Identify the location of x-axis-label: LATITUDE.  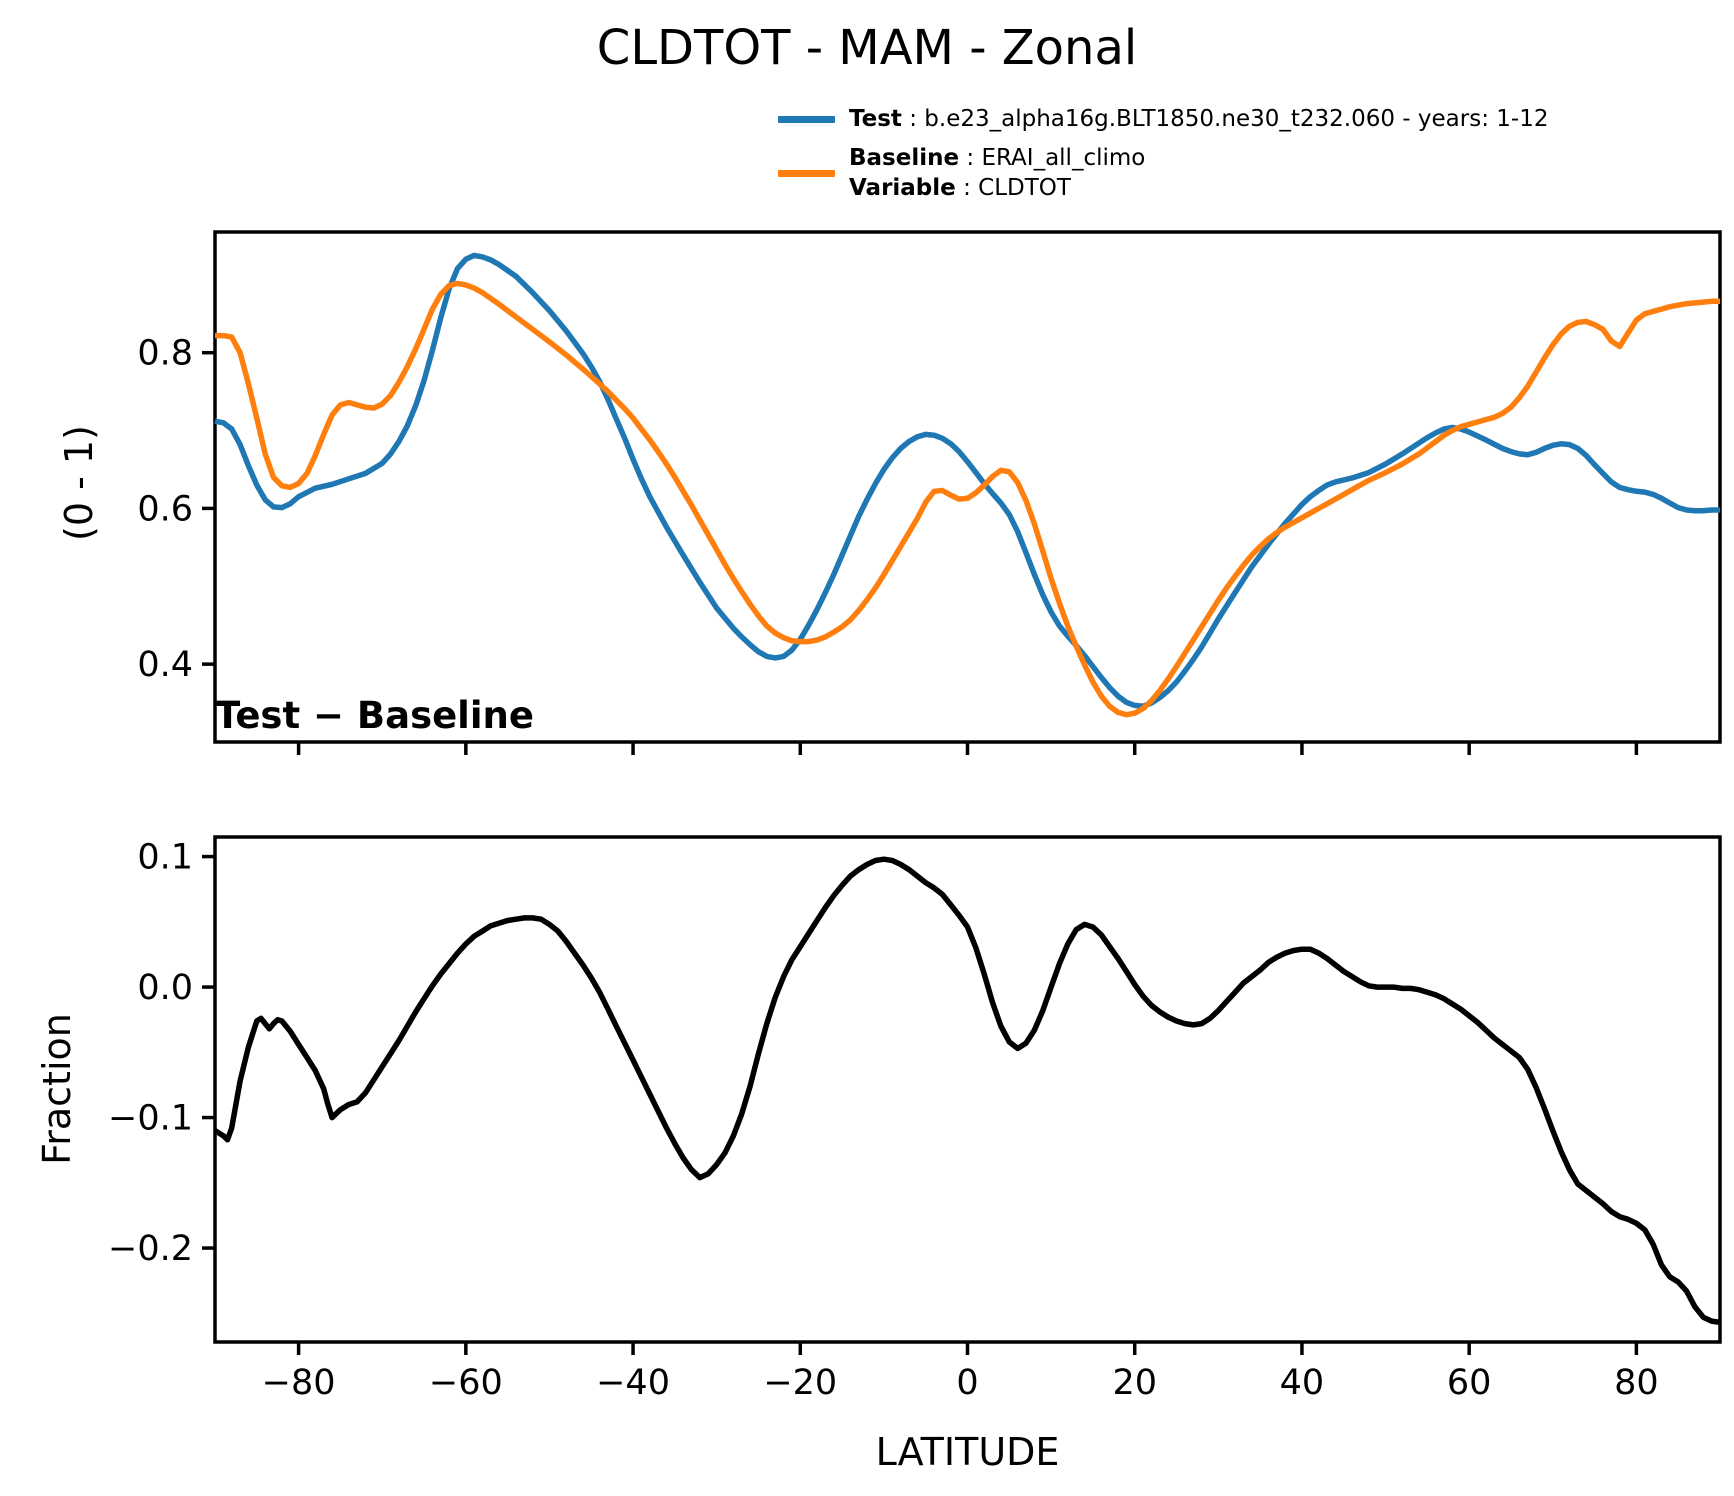
(967, 1452).